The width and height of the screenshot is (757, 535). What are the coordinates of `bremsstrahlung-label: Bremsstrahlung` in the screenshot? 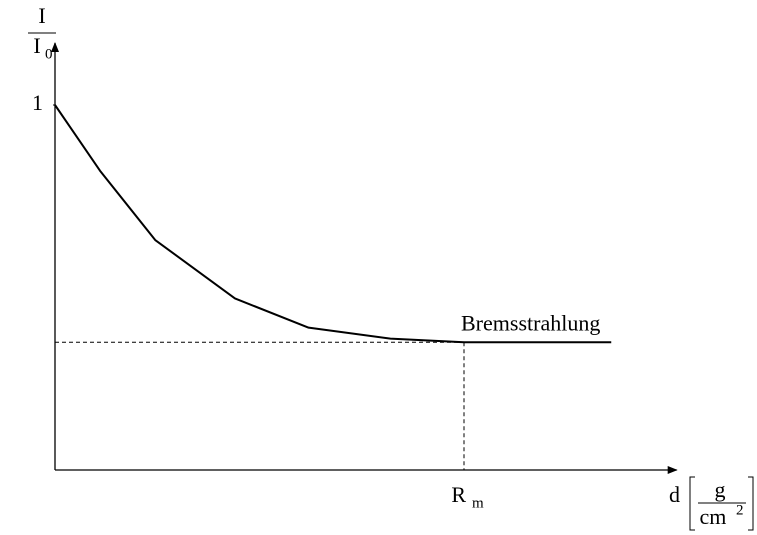 It's located at (530, 322).